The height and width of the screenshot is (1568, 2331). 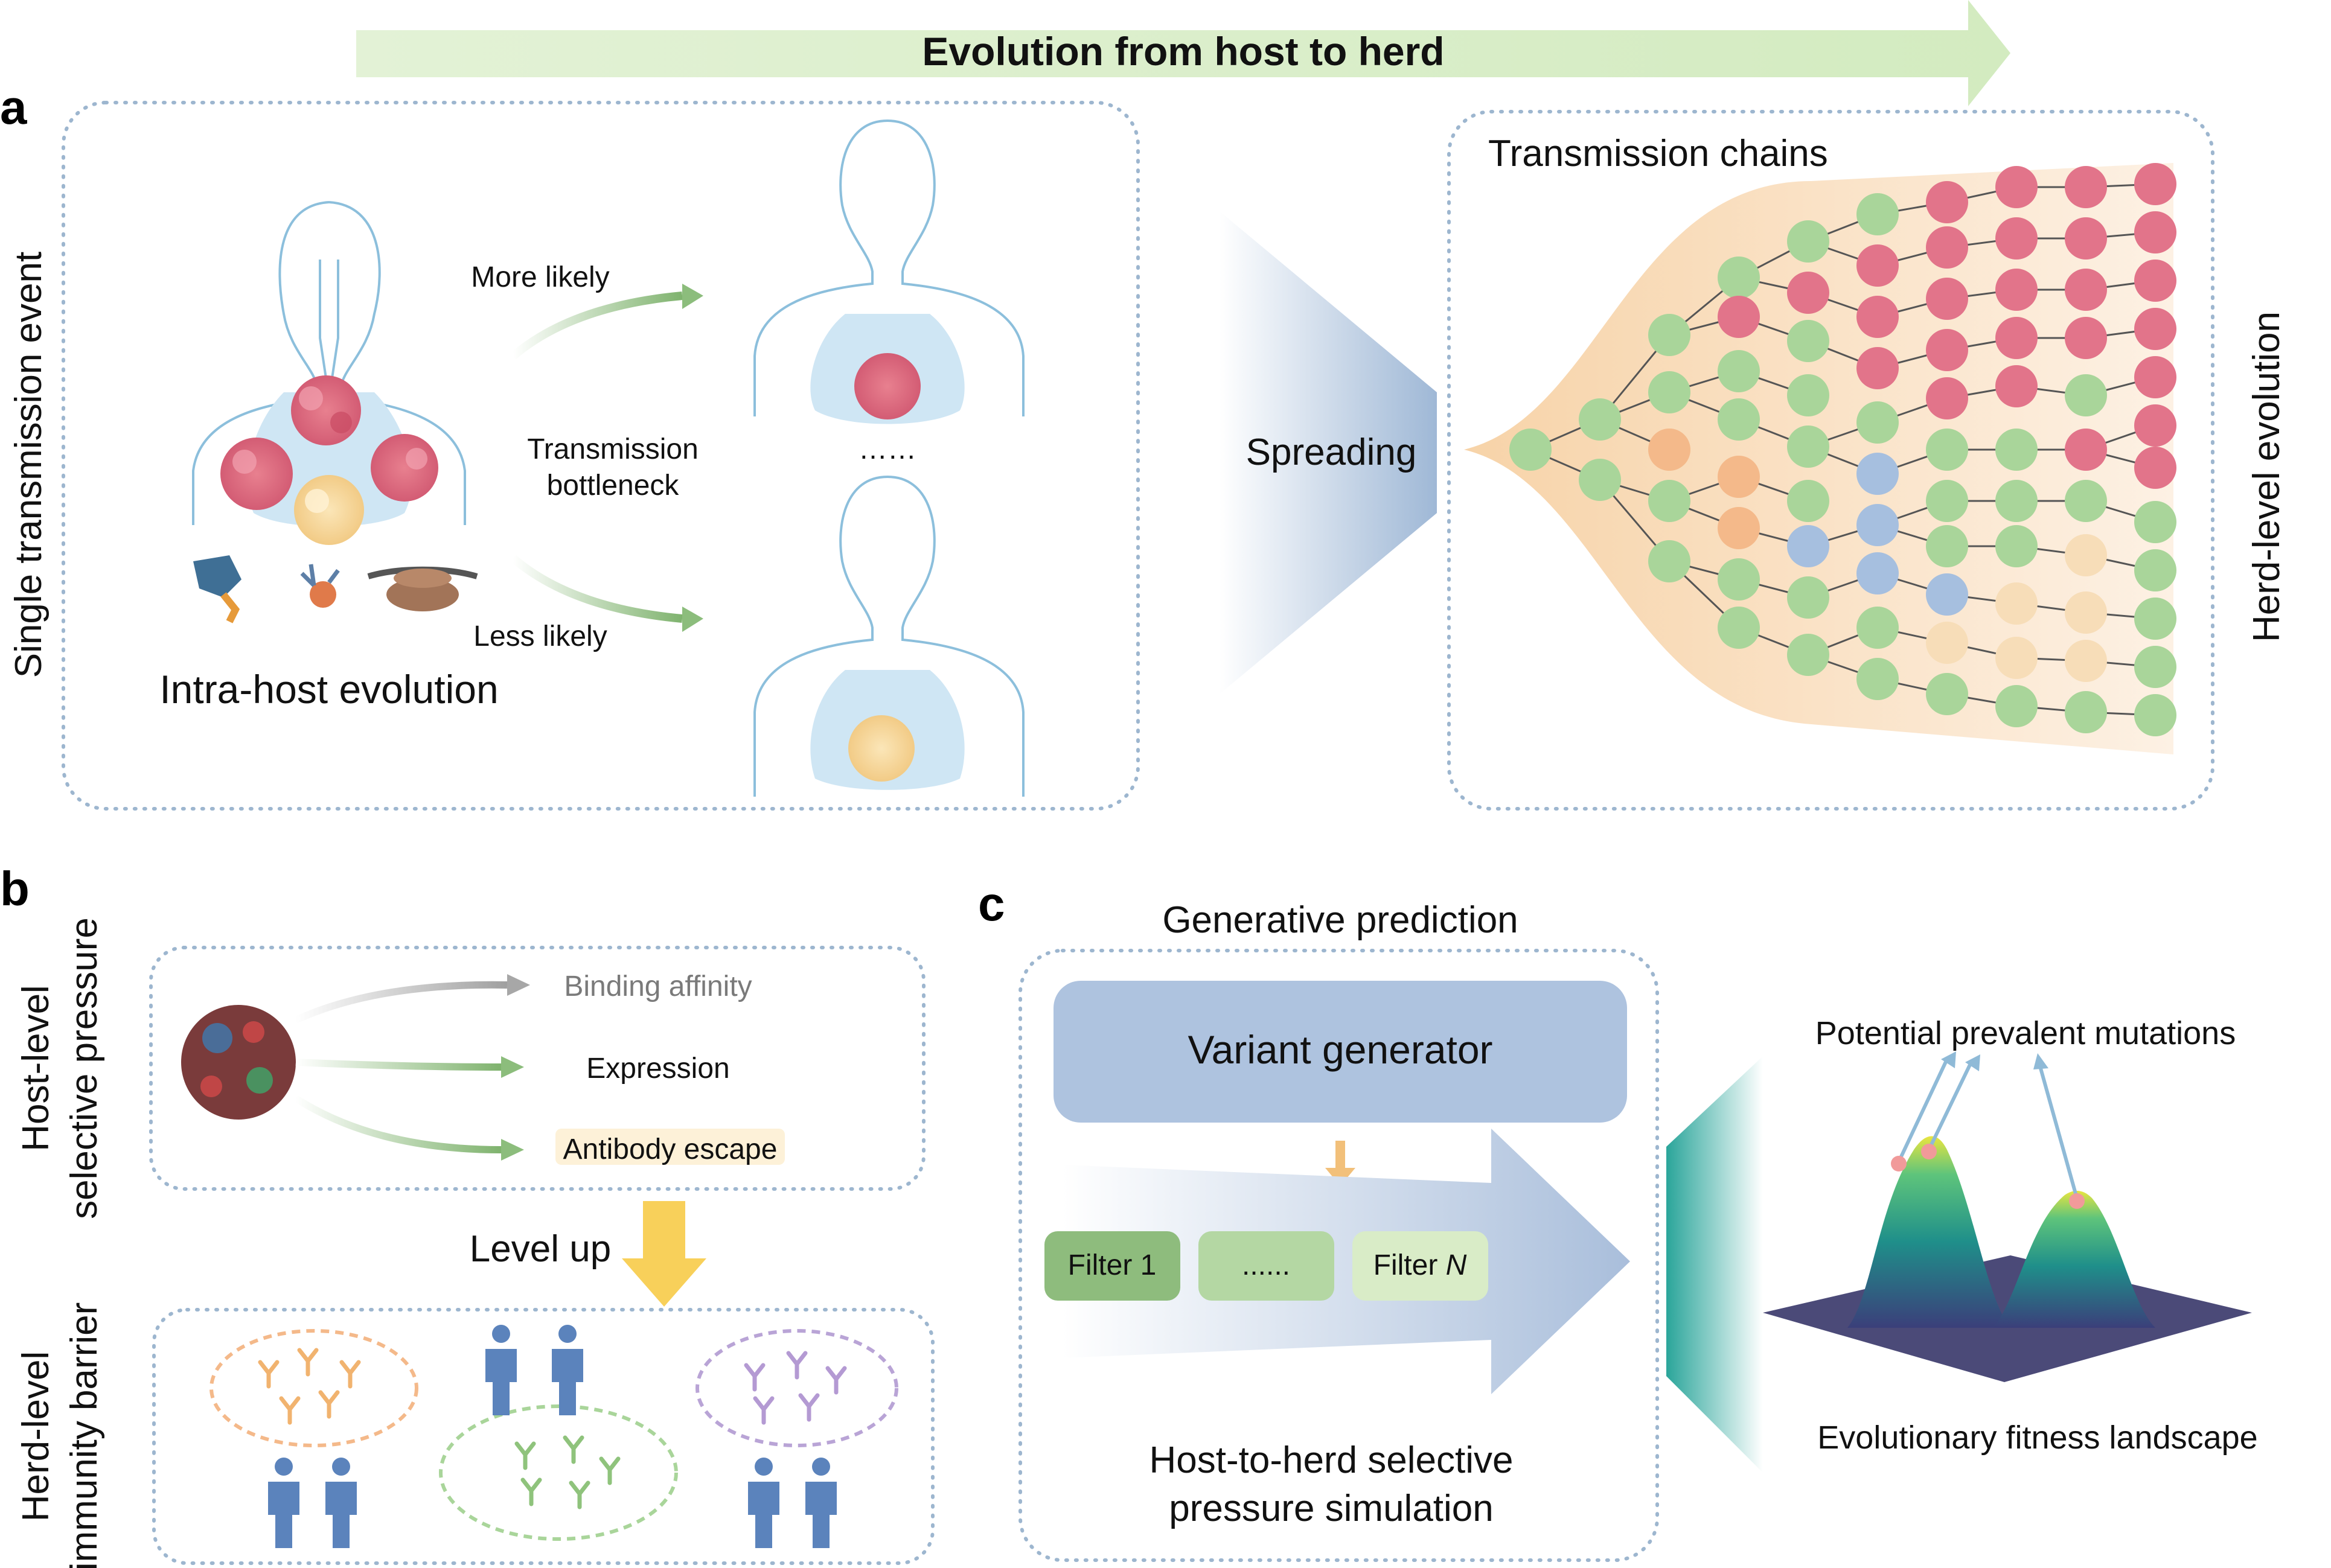 What do you see at coordinates (692, 619) in the screenshot?
I see `less-likely-arrowhead` at bounding box center [692, 619].